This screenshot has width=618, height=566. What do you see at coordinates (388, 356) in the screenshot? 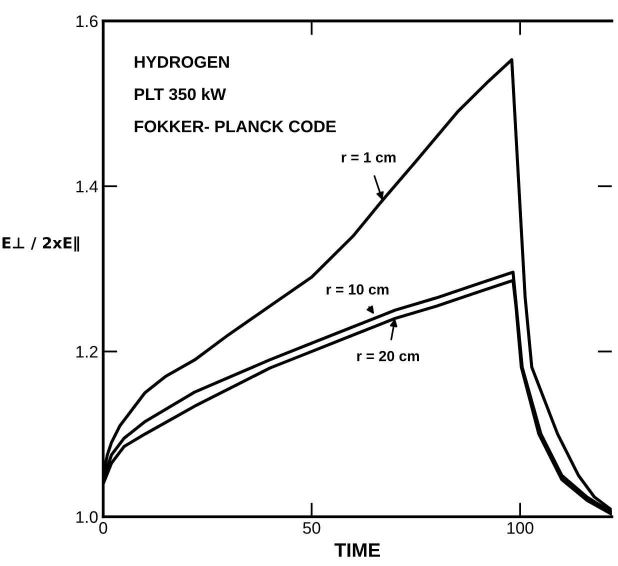
I see `annotation: r = 20 cm` at bounding box center [388, 356].